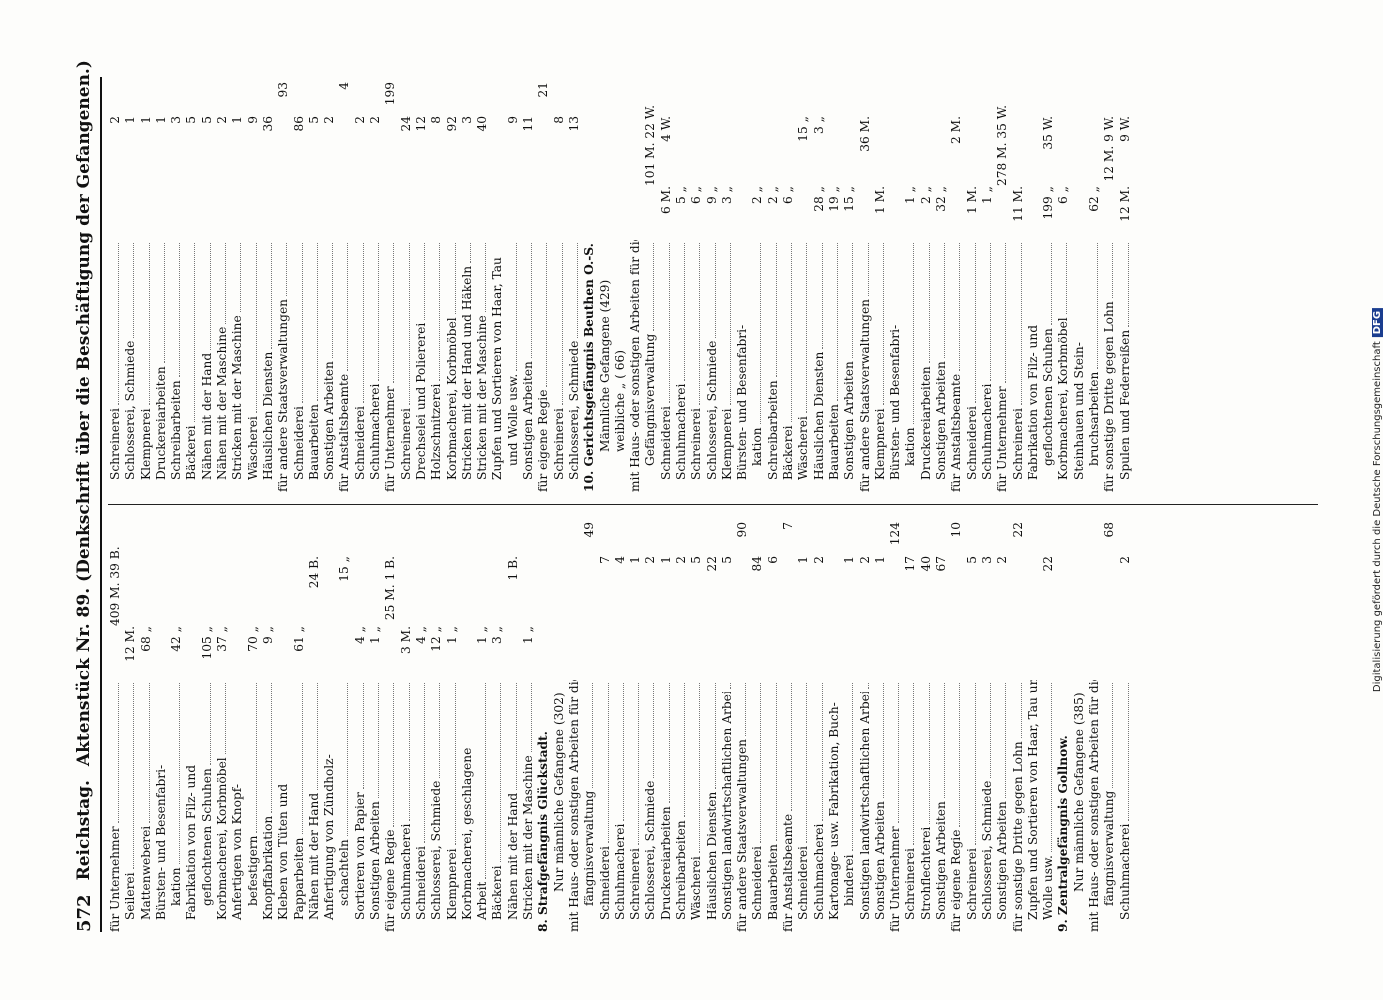  I want to click on count-subtotal: 24, so click(405, 124).